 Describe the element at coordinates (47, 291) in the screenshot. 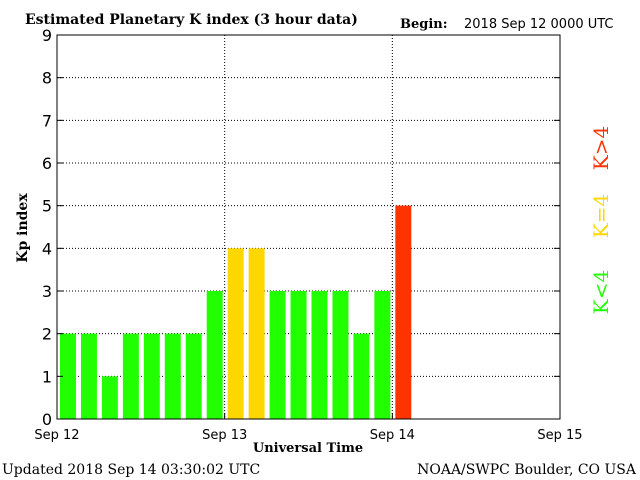

I see `y-tick-label: 3` at that location.